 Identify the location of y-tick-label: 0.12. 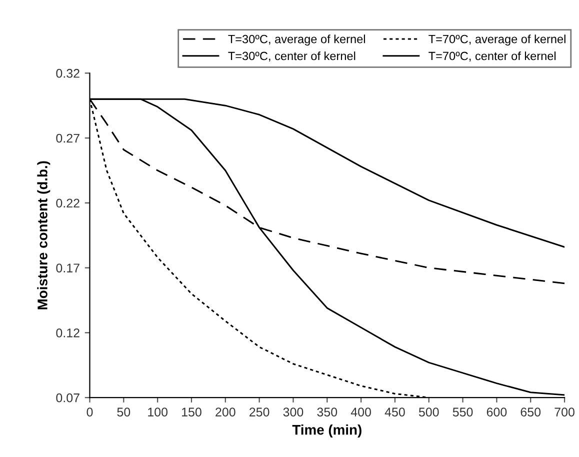
(68, 333).